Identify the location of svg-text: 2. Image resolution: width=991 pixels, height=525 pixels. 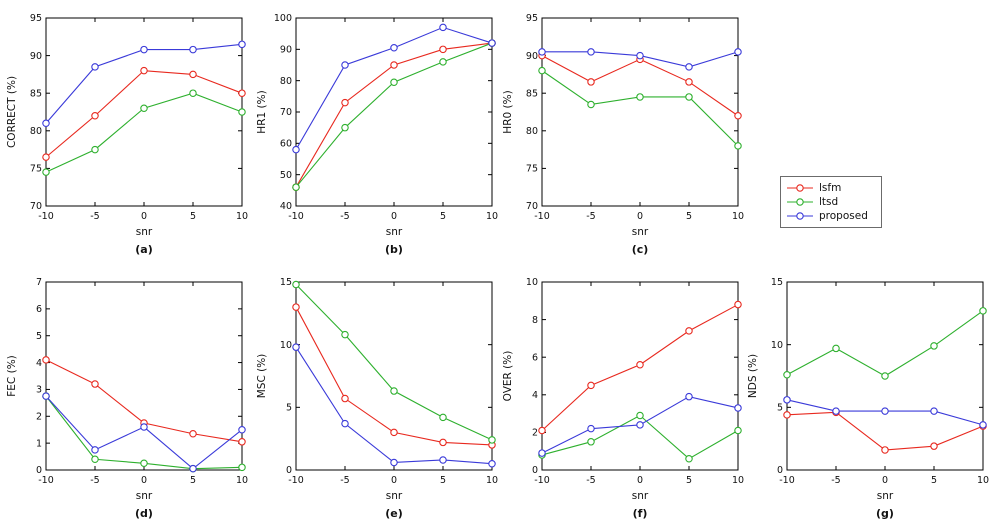
(39, 416).